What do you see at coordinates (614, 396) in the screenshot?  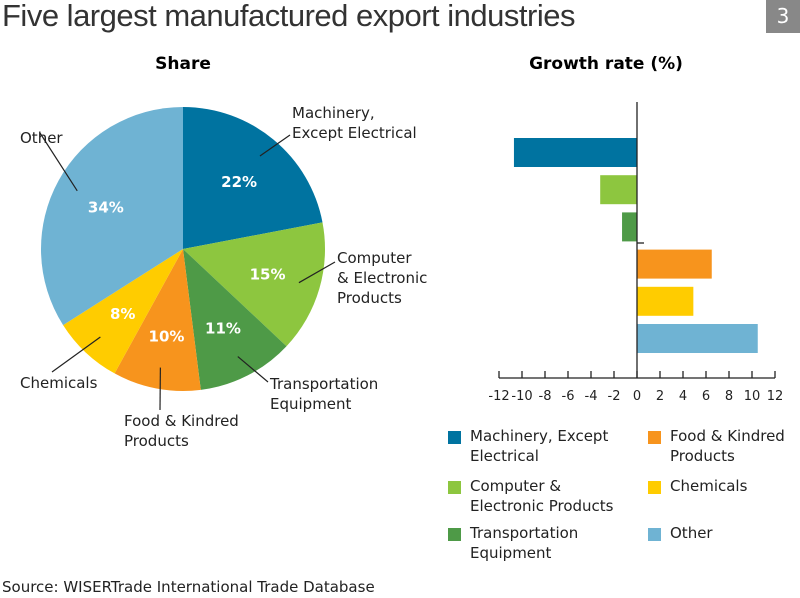 I see `x-tick-label: -2` at bounding box center [614, 396].